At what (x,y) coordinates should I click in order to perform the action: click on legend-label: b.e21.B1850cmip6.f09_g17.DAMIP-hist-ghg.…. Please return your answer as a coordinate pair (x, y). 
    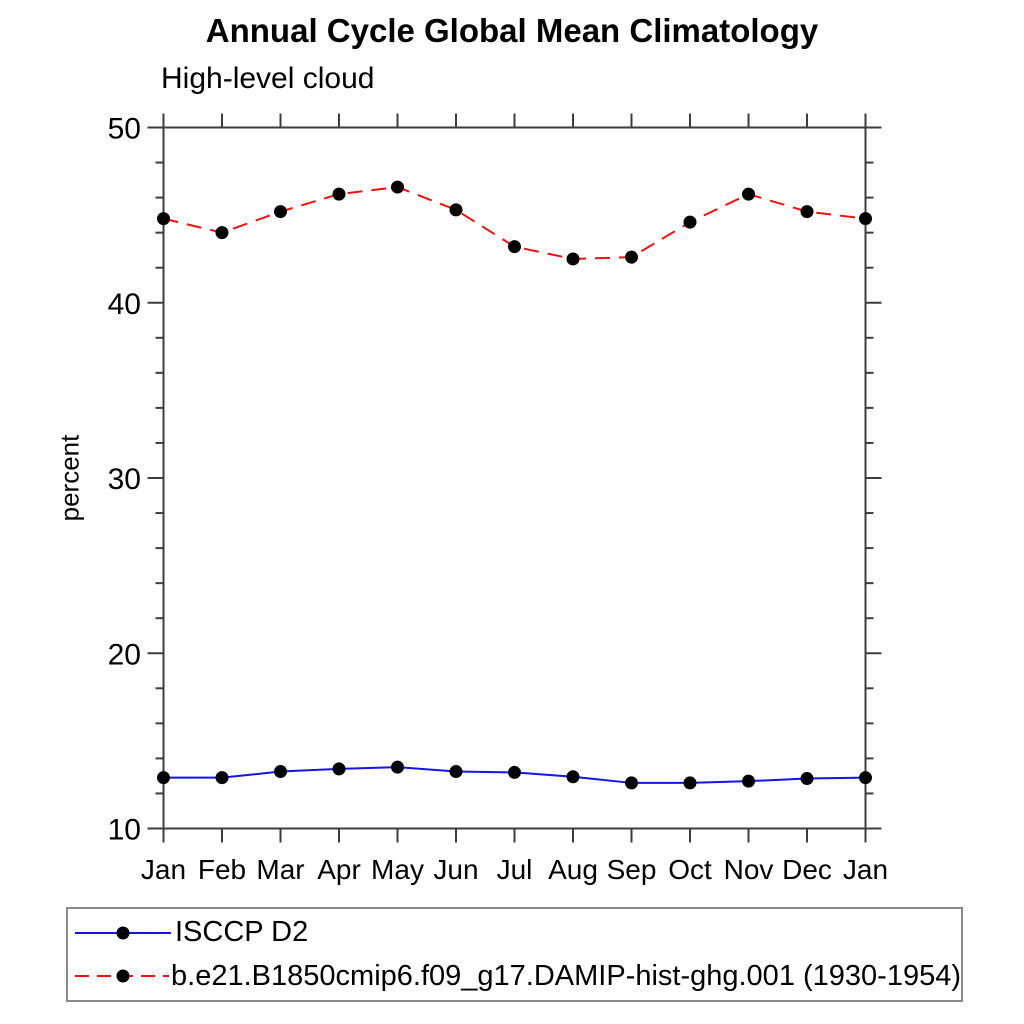
    Looking at the image, I should click on (566, 975).